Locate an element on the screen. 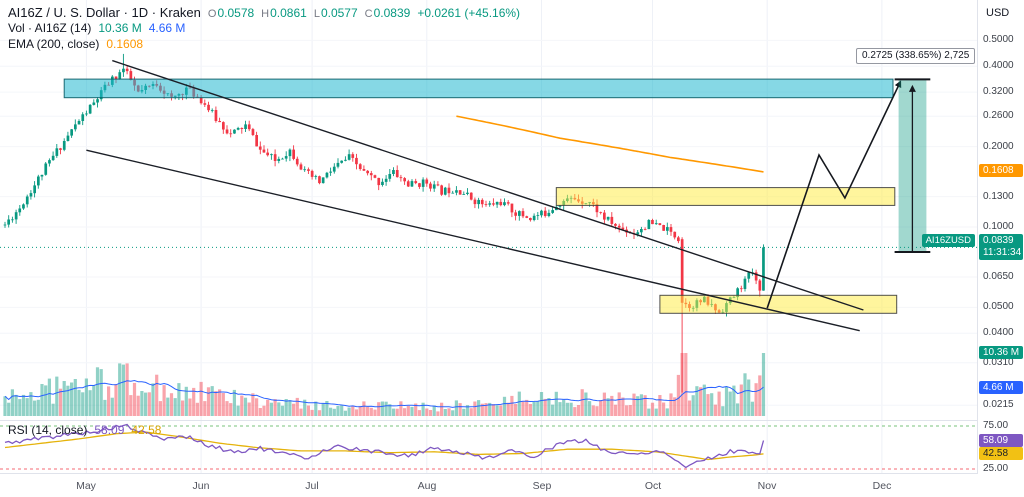  rsi-legend-row: RSI (14, close) 58.09 42.58 is located at coordinates (84, 430).